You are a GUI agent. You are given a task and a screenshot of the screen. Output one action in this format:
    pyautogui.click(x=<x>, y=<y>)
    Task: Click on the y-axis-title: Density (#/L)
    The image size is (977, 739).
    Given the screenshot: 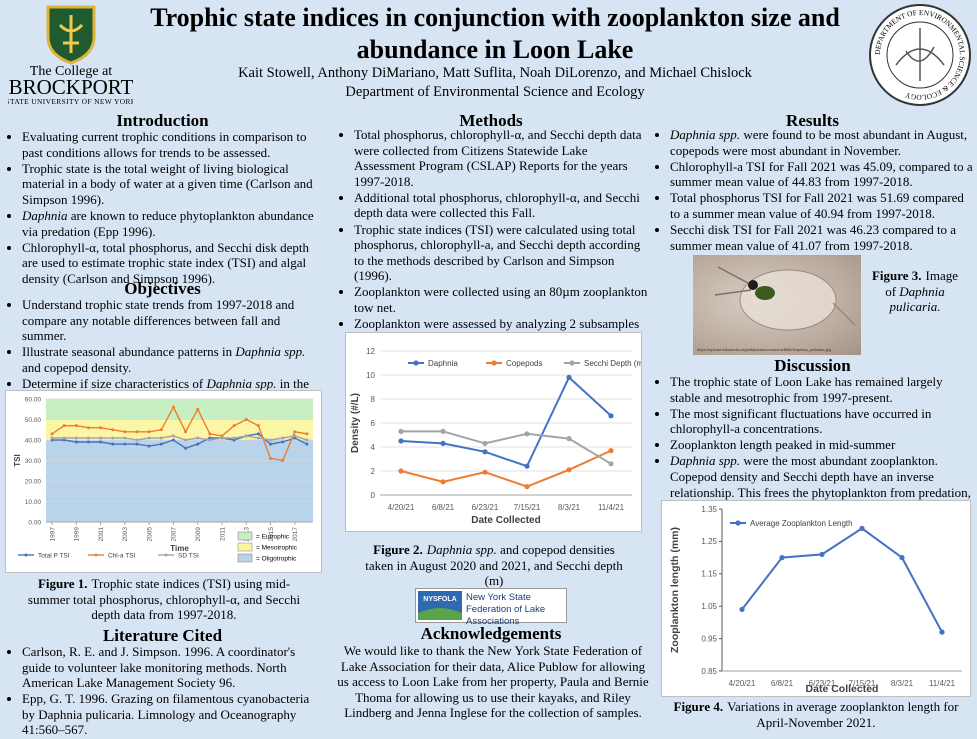 What is the action you would take?
    pyautogui.click(x=355, y=423)
    